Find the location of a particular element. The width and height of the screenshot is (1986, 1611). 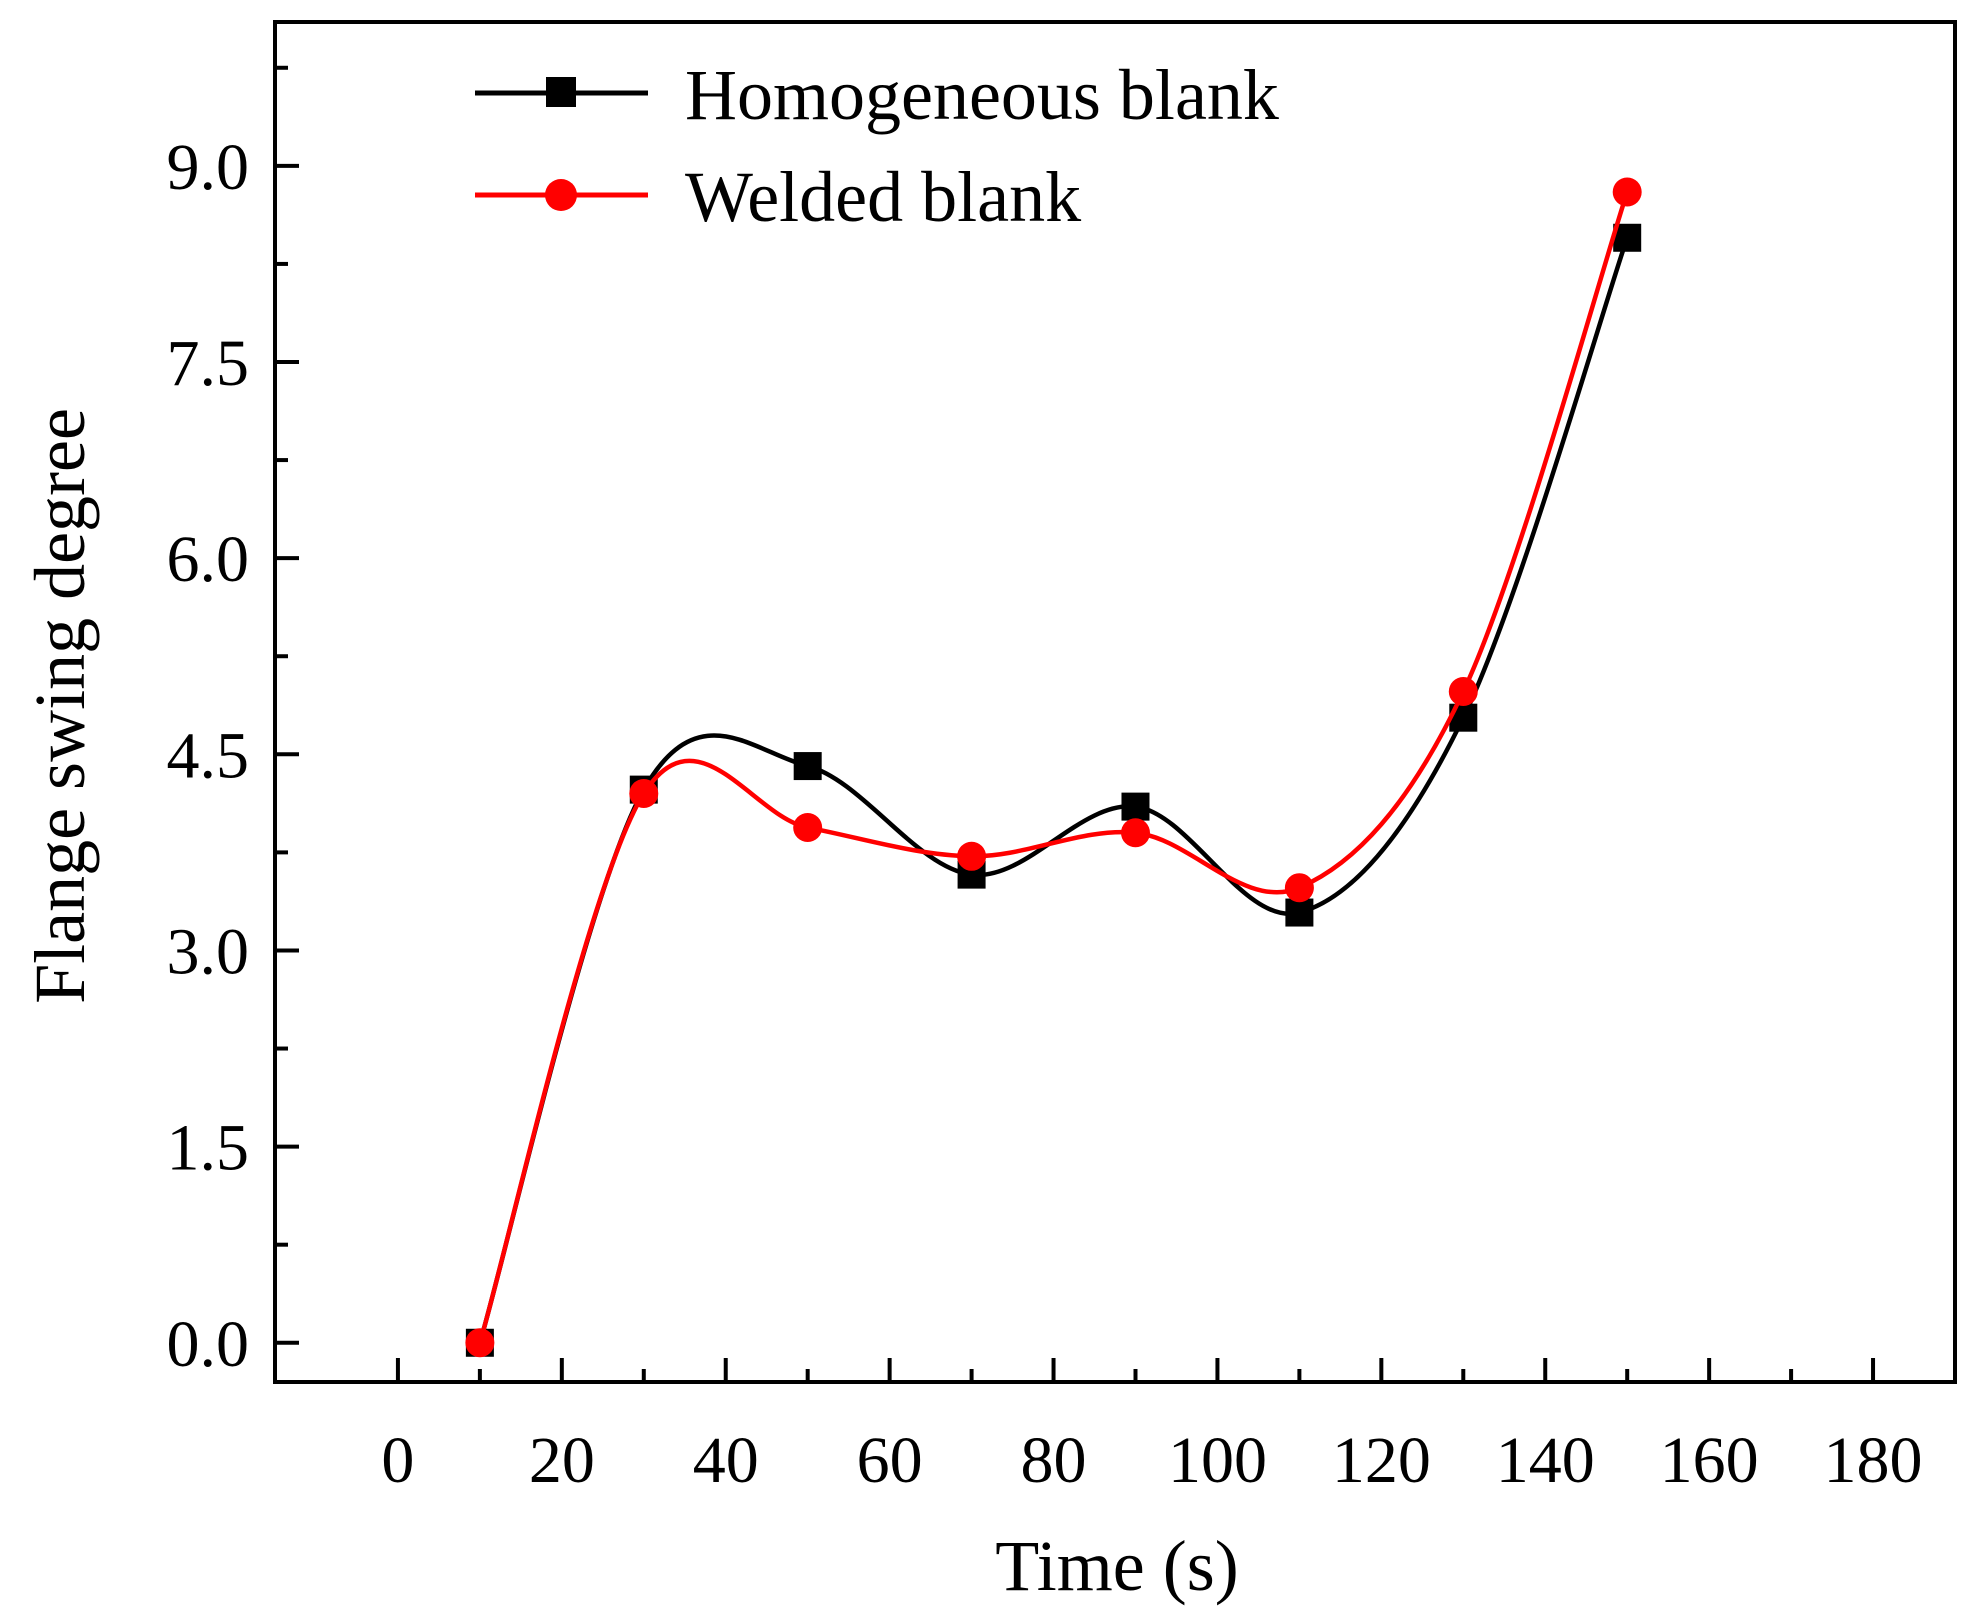

x-tick-label: 80 is located at coordinates (1054, 1460).